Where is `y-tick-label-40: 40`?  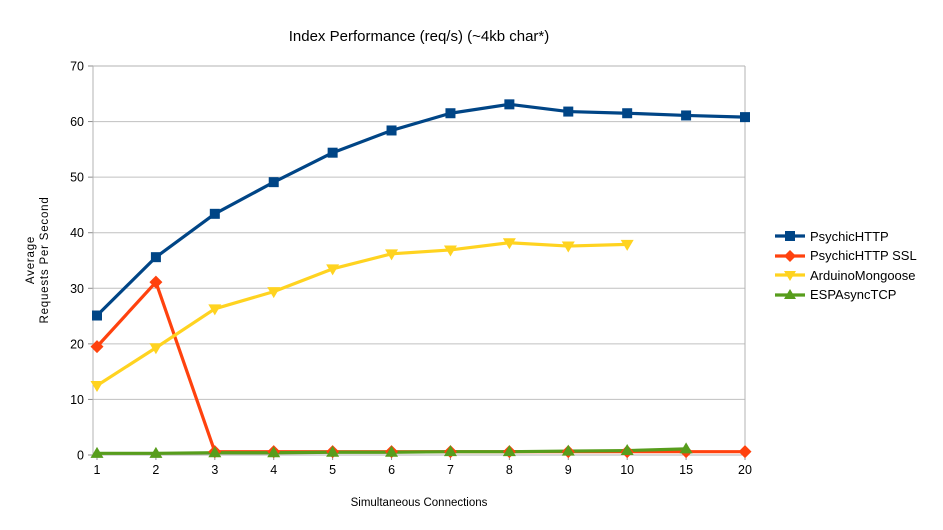
y-tick-label-40: 40 is located at coordinates (77, 233).